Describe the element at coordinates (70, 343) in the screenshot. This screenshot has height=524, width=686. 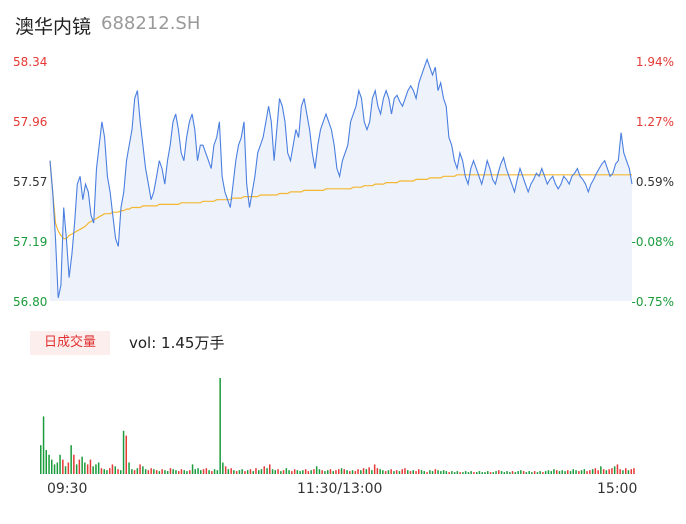
I see `volume-badge: 日成交量` at that location.